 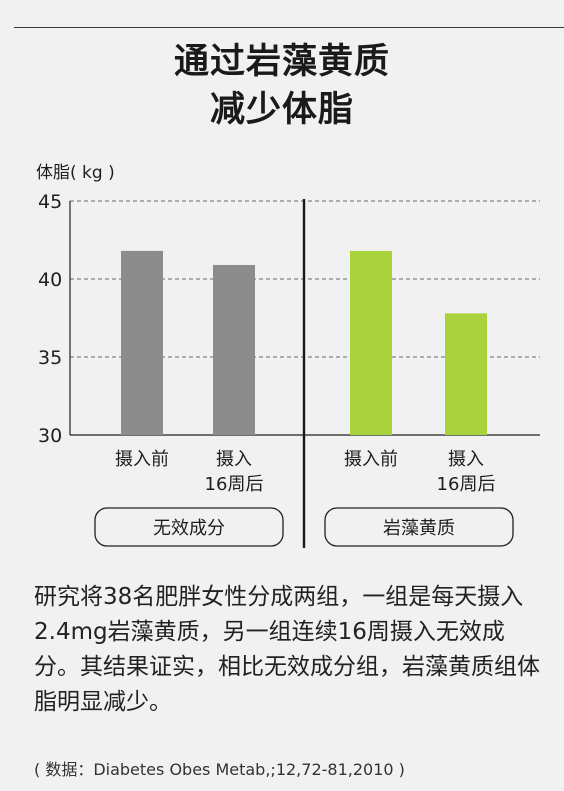 I want to click on y-tick-label: 35, so click(x=50, y=358).